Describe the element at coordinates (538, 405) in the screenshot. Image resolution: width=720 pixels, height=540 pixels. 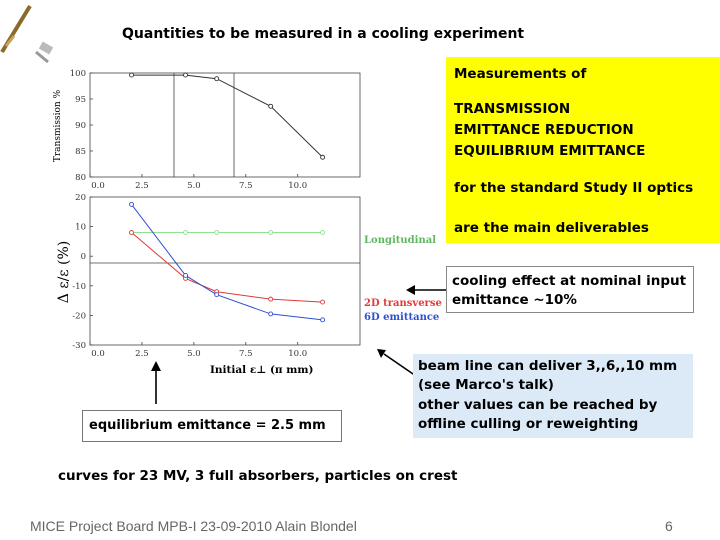
I see `beam-line: other values can be reached by` at that location.